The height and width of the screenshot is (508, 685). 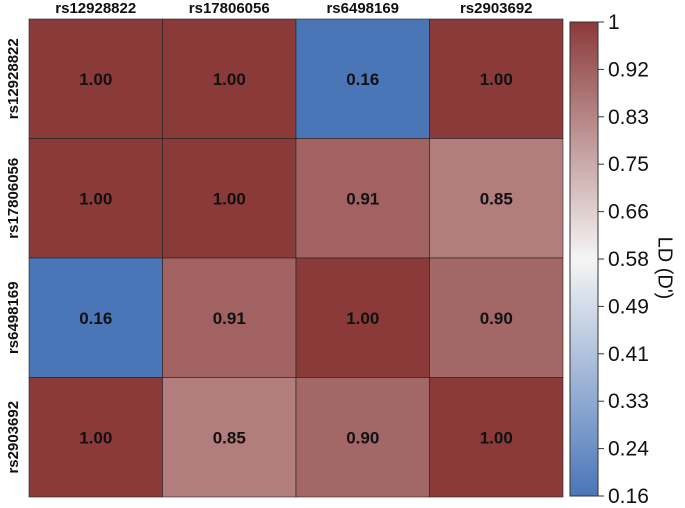 I want to click on colorbar-tick-label: 0.75, so click(x=628, y=164).